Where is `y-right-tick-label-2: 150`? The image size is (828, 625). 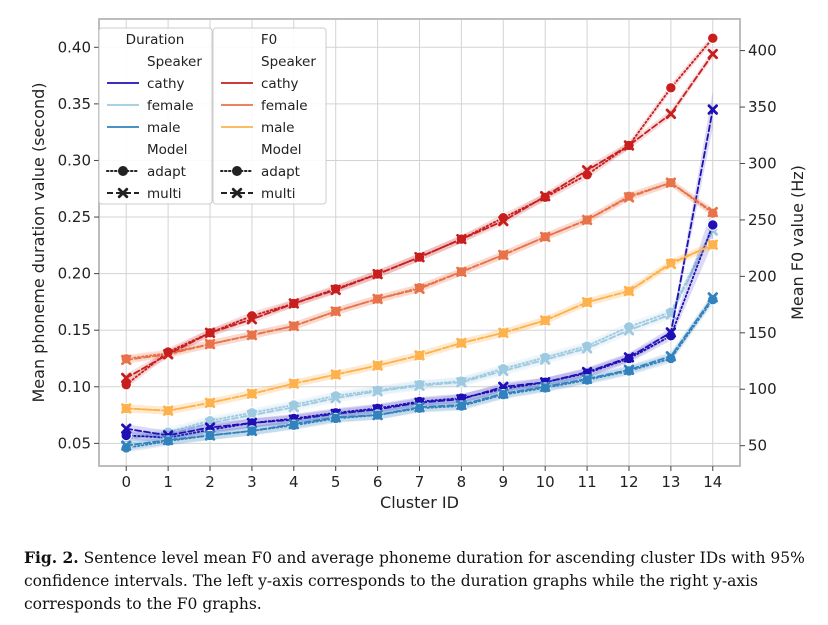 y-right-tick-label-2: 150 is located at coordinates (762, 333).